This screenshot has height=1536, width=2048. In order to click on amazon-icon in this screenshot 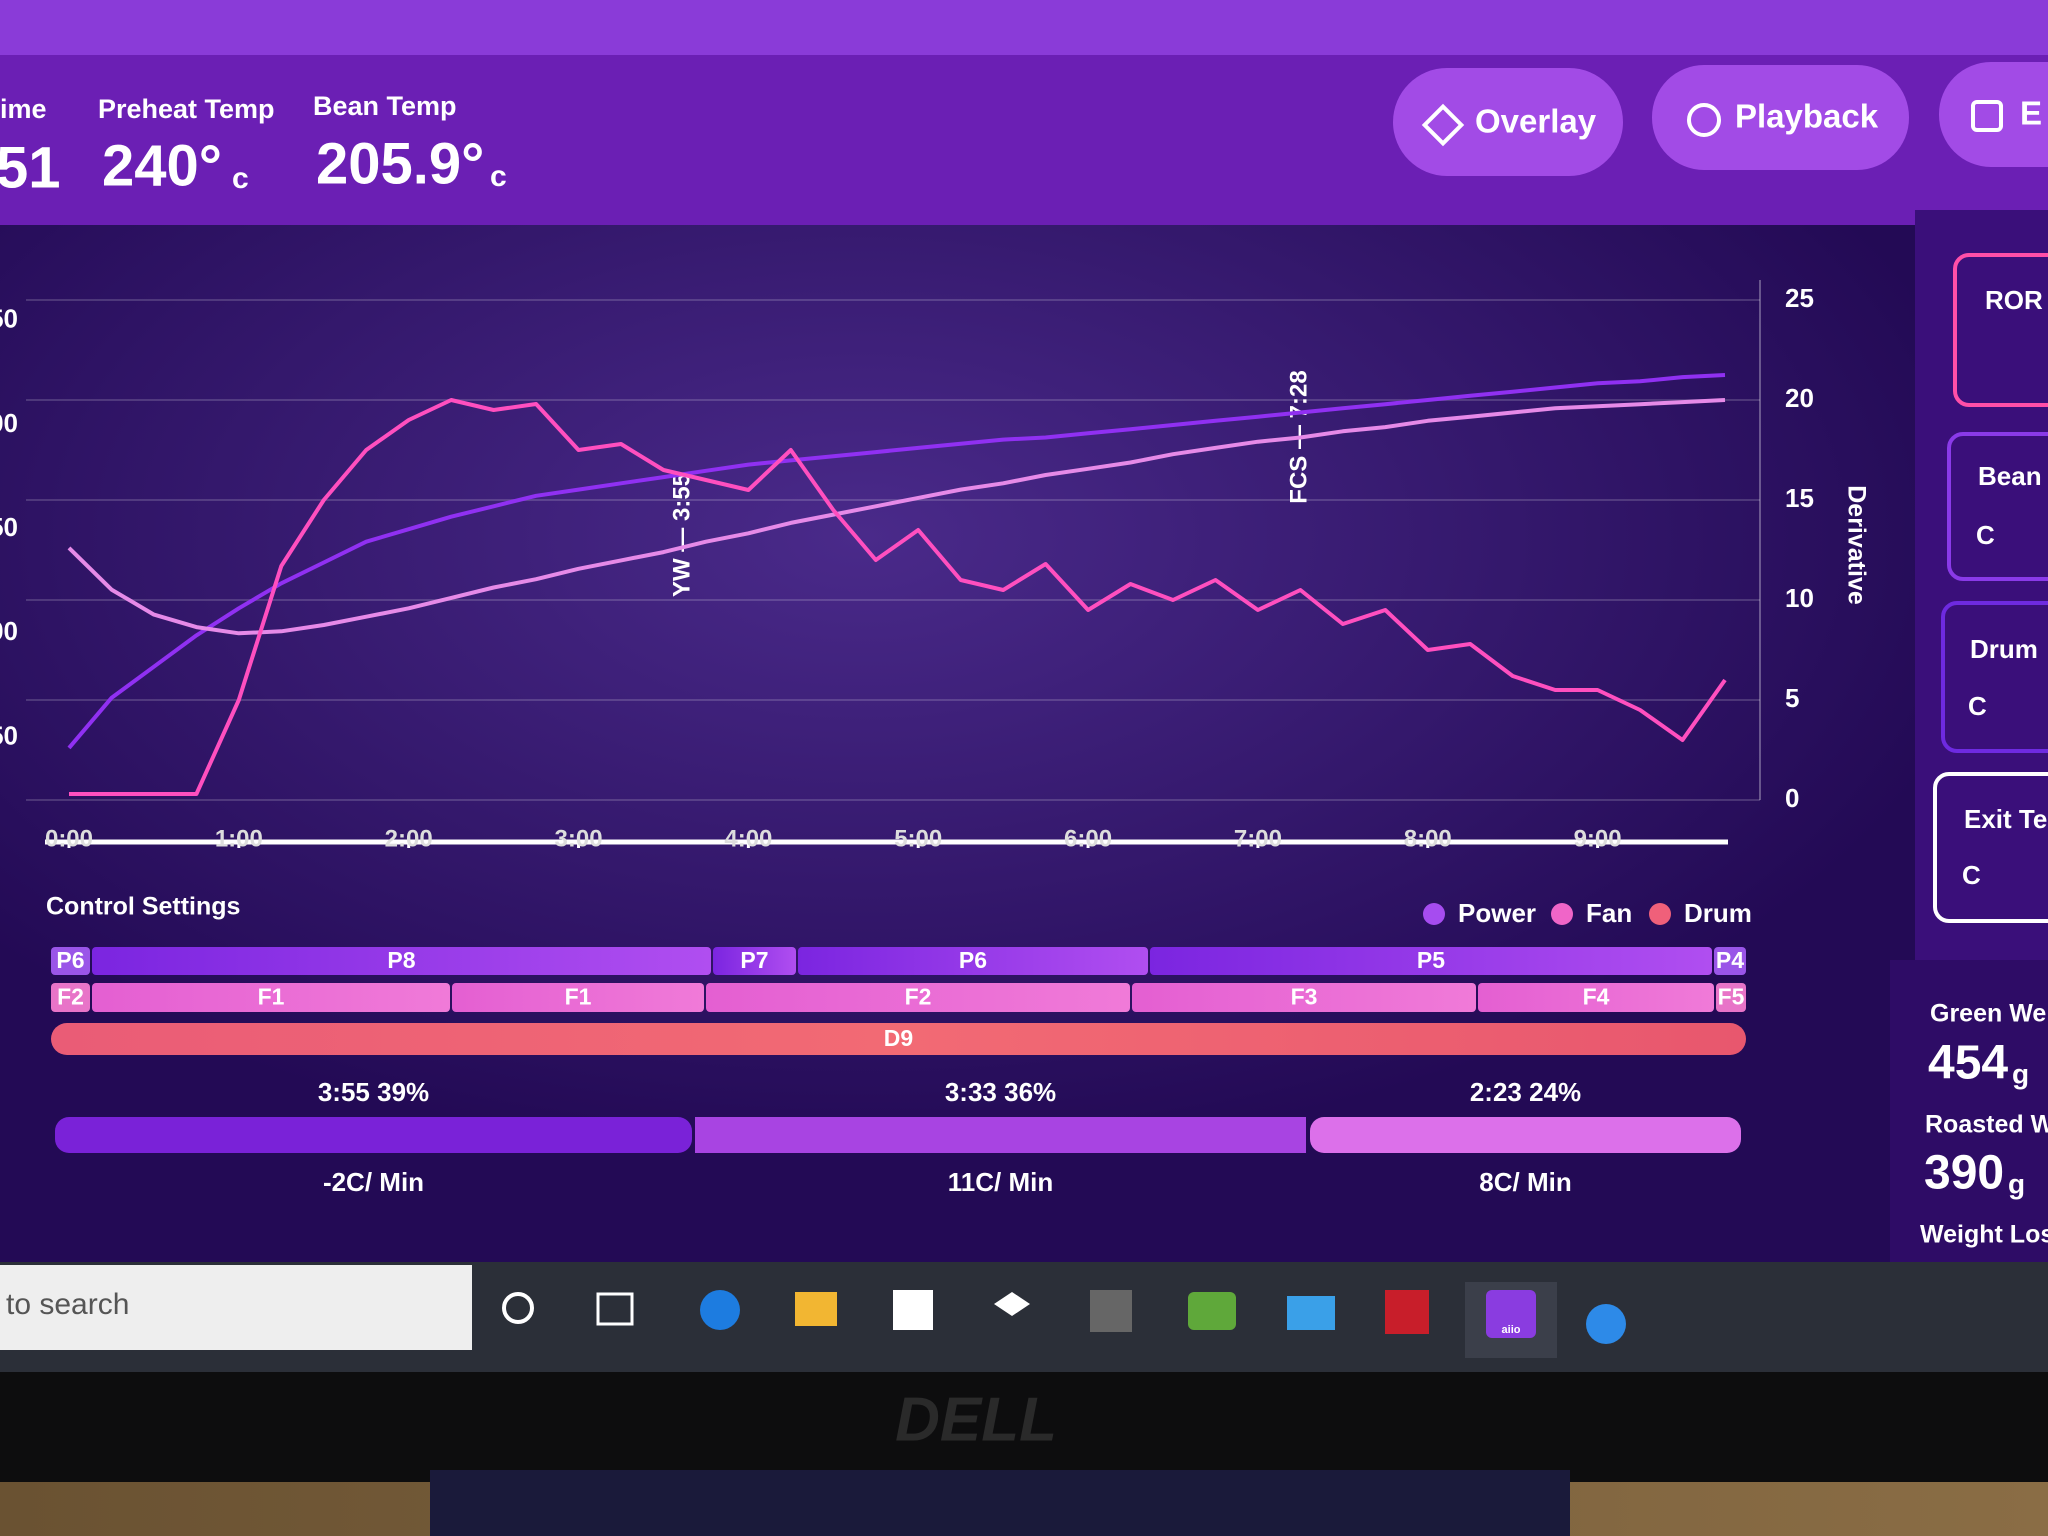, I will do `click(1111, 1311)`.